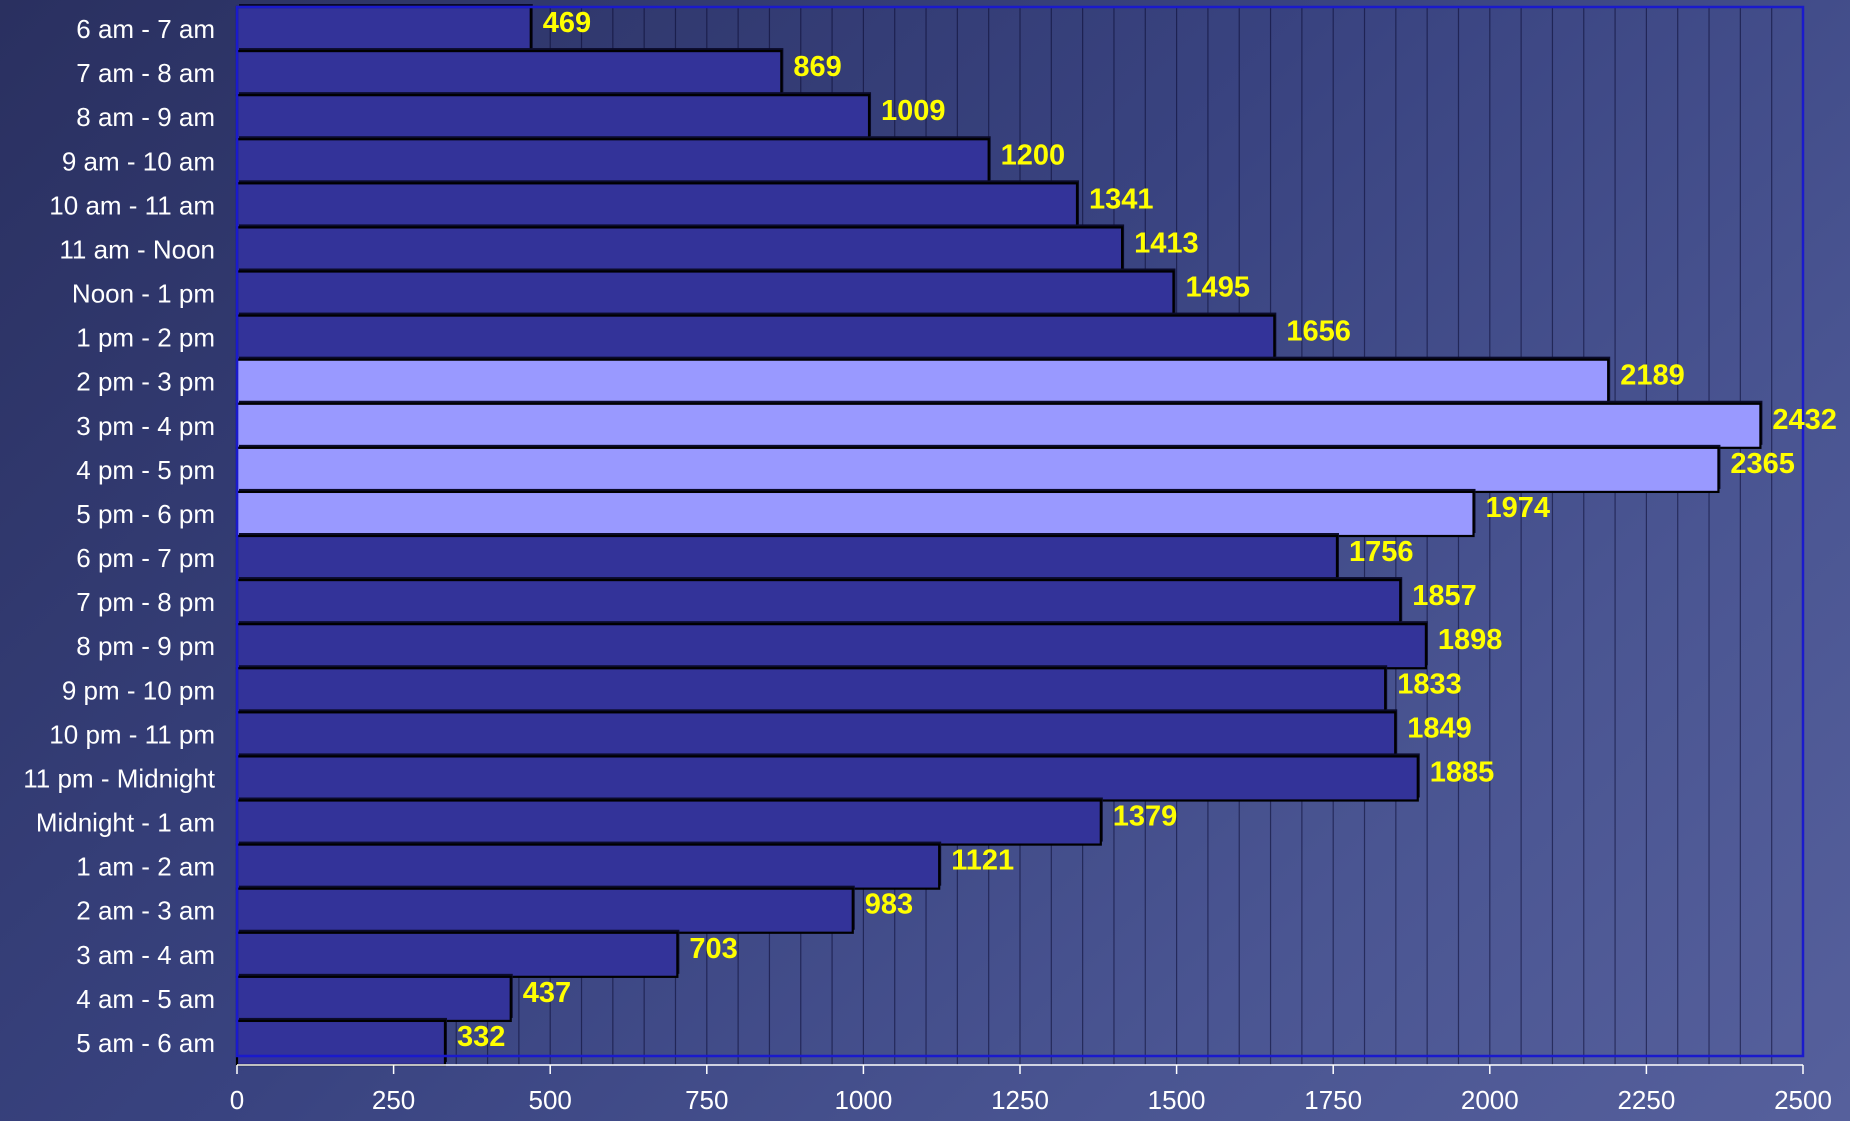  Describe the element at coordinates (145, 955) in the screenshot. I see `category-label: 3 am - 4 am` at that location.